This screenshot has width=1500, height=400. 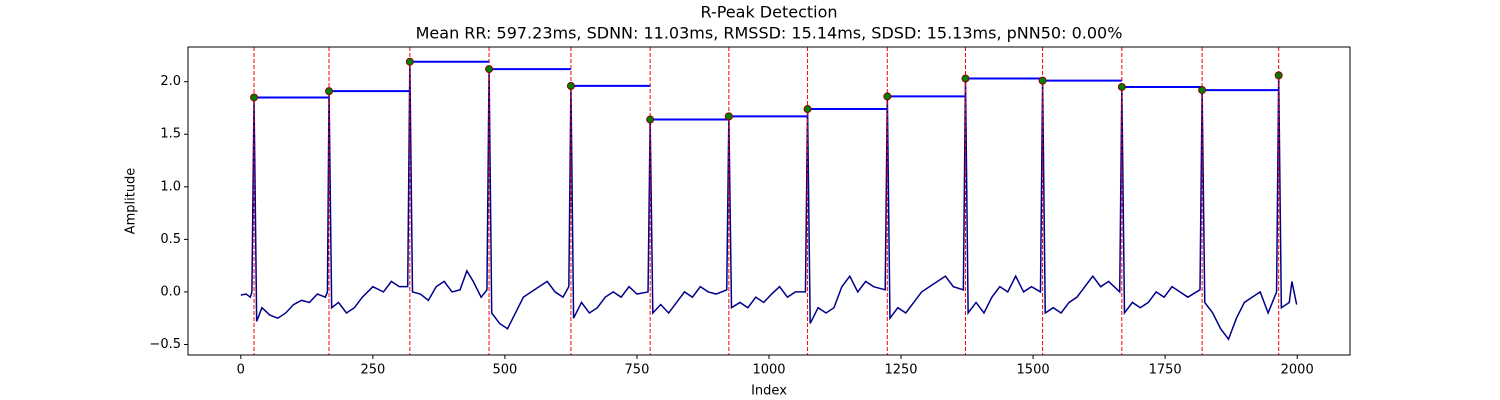 What do you see at coordinates (170, 81) in the screenshot?
I see `y-tick-label: 2.0` at bounding box center [170, 81].